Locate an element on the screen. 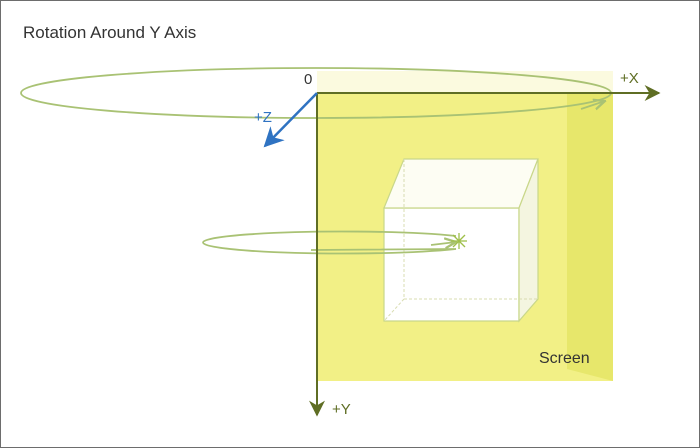 Image resolution: width=700 pixels, height=448 pixels. screen-top-band is located at coordinates (465, 82).